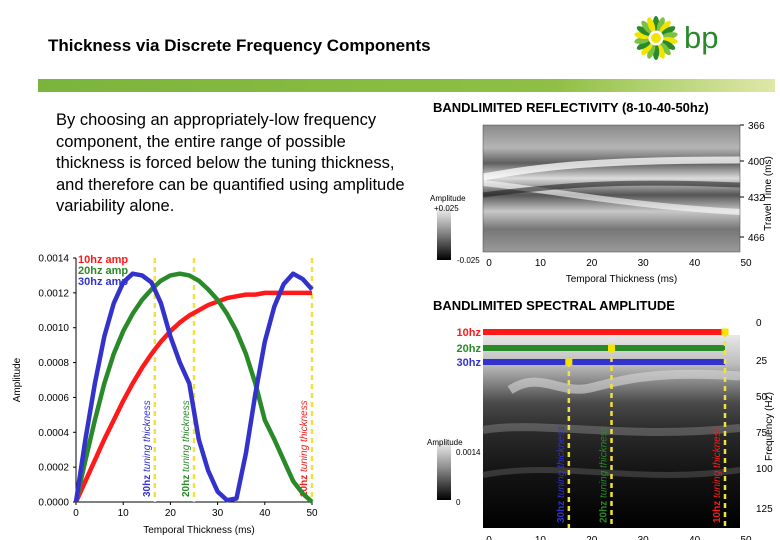  I want to click on y-tick-label: 0, so click(759, 323).